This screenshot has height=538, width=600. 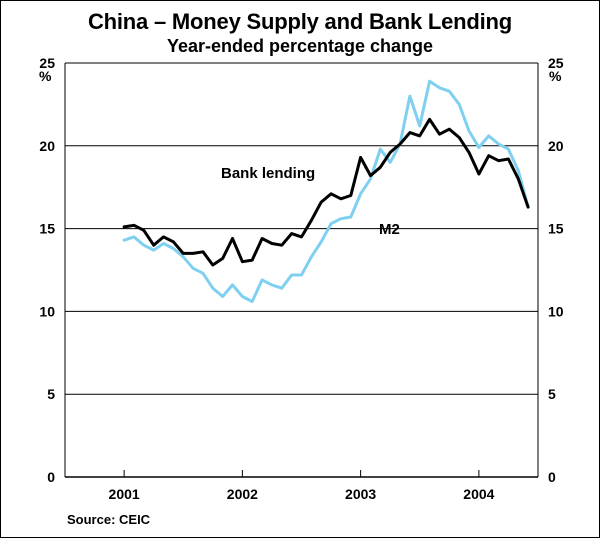 What do you see at coordinates (360, 494) in the screenshot?
I see `x-tick-label: 2003` at bounding box center [360, 494].